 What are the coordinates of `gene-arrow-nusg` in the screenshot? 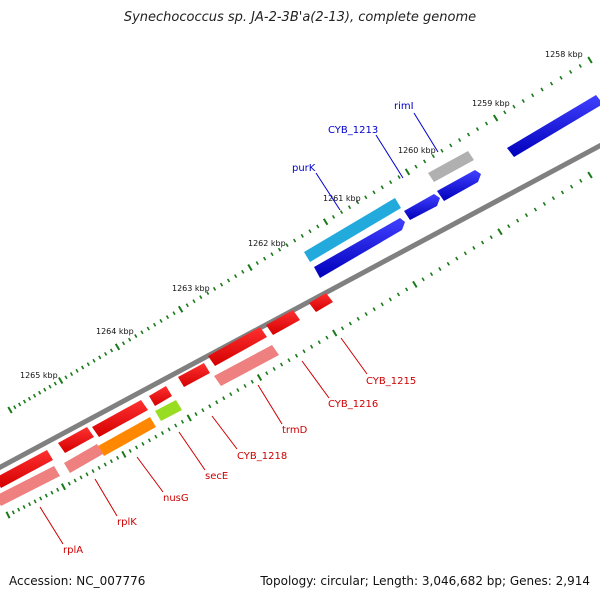 It's located at (127, 436).